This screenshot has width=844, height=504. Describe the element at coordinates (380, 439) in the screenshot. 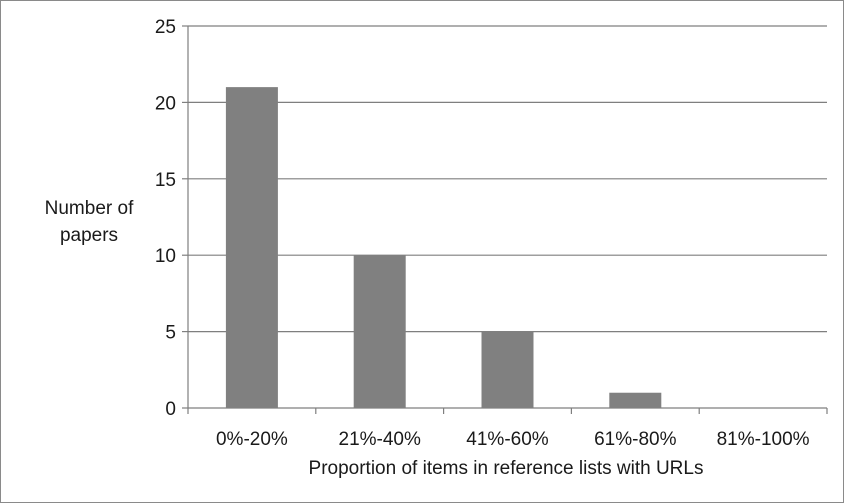

I see `x-tick-label: 21%-40%` at that location.